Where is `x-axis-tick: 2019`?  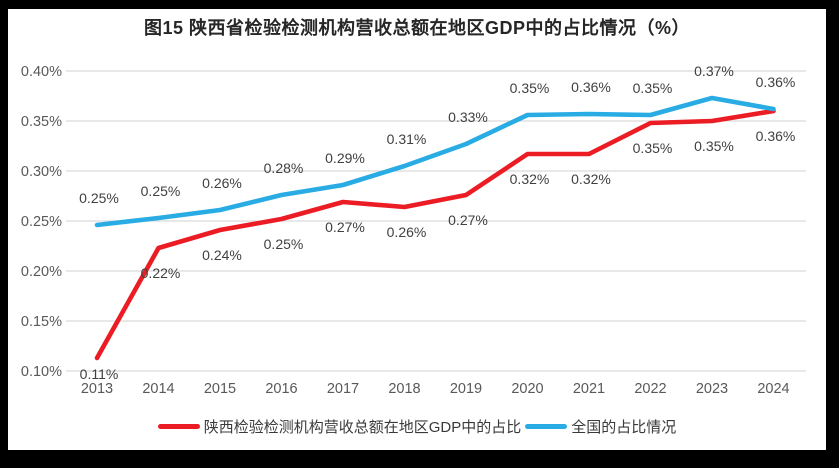
x-axis-tick: 2019 is located at coordinates (466, 389).